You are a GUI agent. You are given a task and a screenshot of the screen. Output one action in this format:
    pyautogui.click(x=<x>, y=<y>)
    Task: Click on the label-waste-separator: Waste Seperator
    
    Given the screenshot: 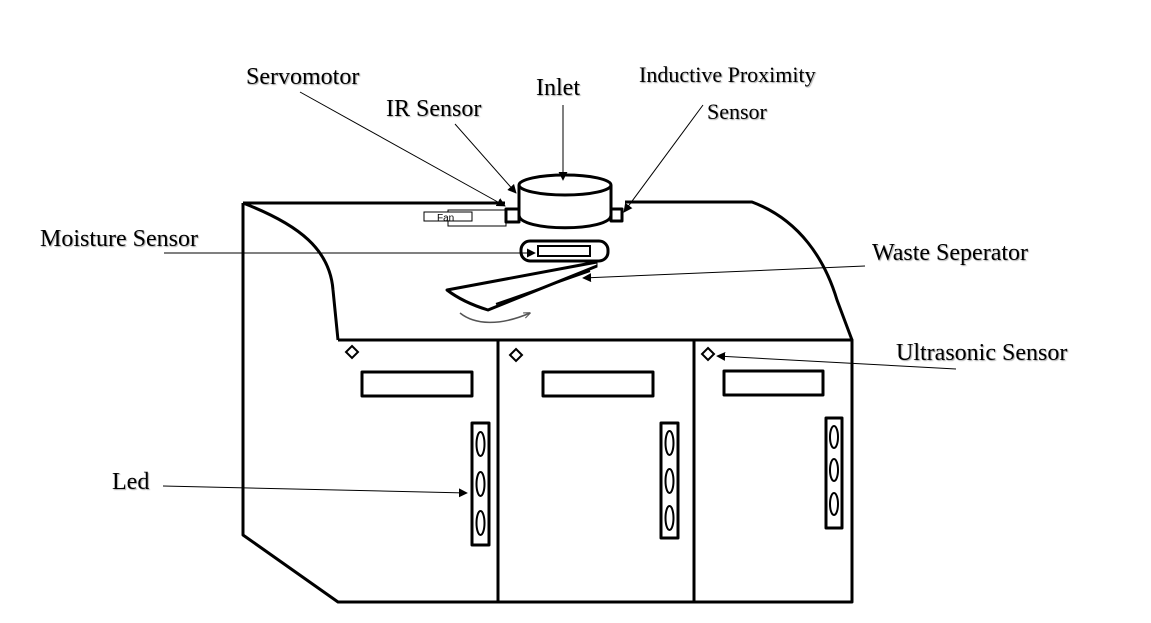 What is the action you would take?
    pyautogui.click(x=950, y=253)
    